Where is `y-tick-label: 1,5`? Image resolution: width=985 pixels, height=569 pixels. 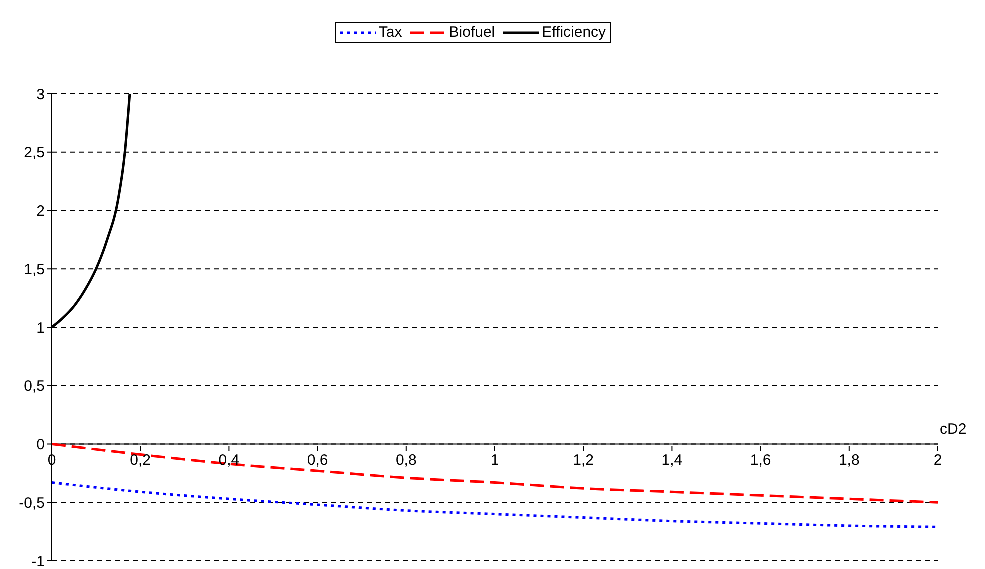 y-tick-label: 1,5 is located at coordinates (34, 269).